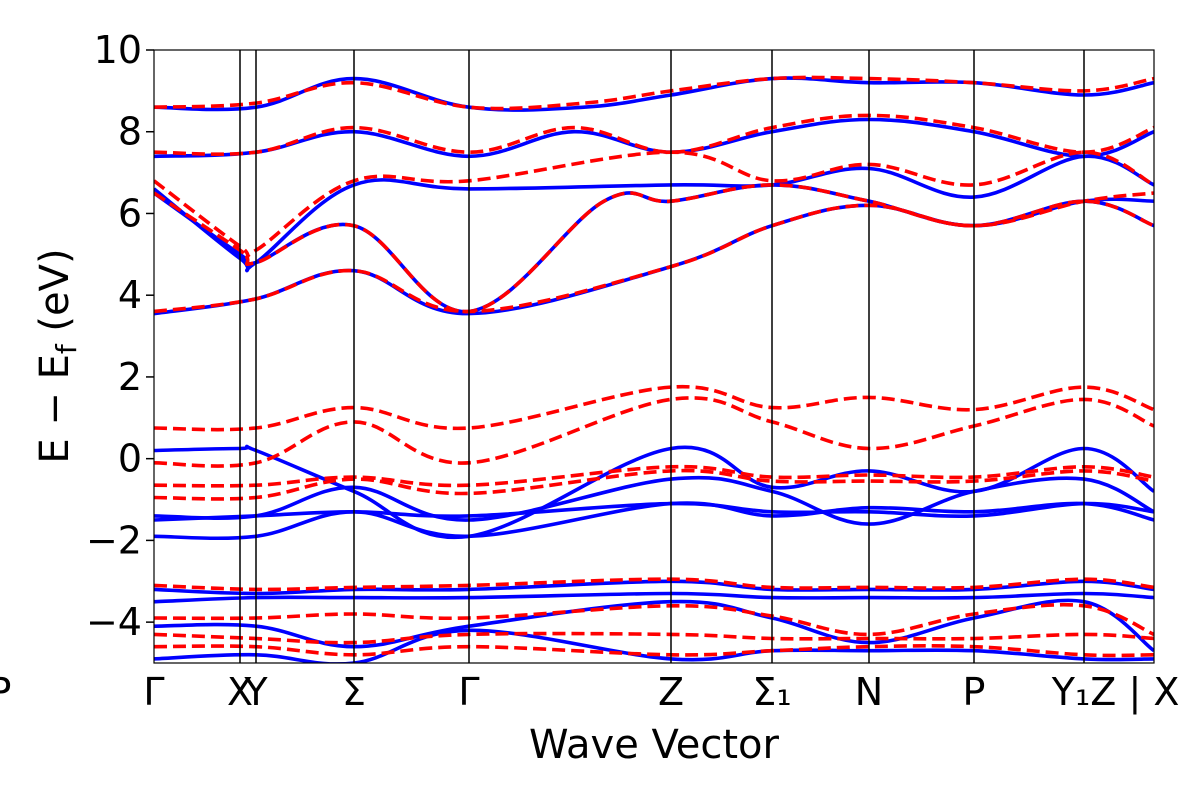 The height and width of the screenshot is (800, 1200). Describe the element at coordinates (114, 540) in the screenshot. I see `y-tick-label-2: −2` at that location.